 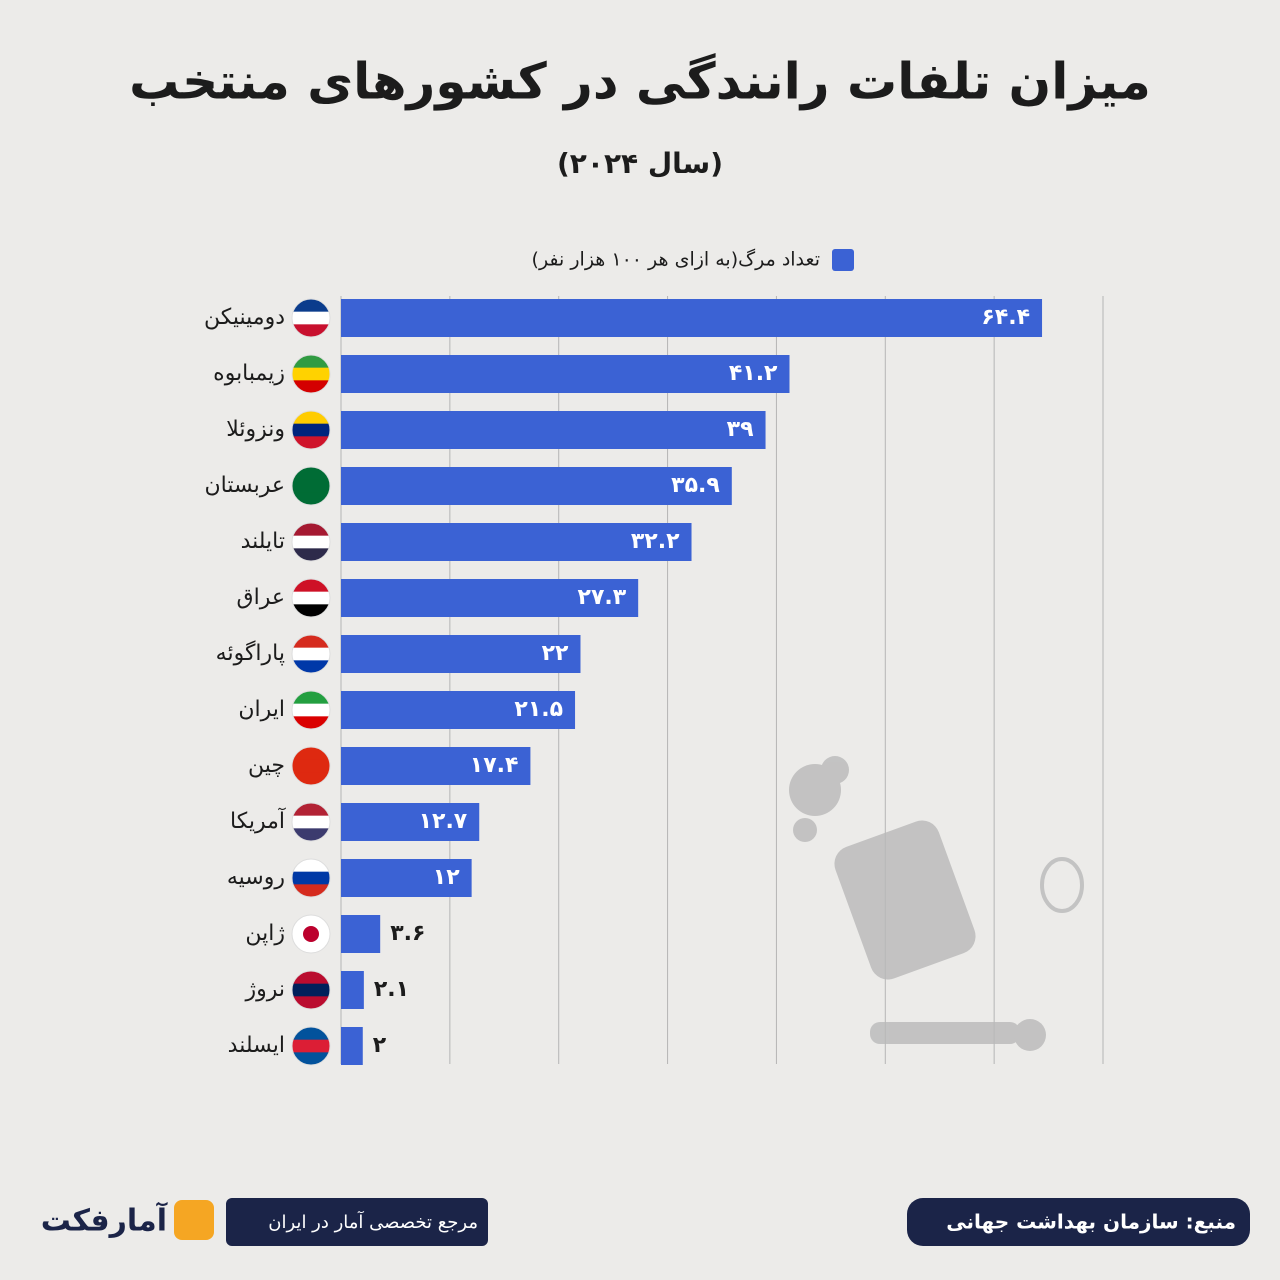 What do you see at coordinates (391, 989) in the screenshot?
I see `value-label: ۲.۱` at bounding box center [391, 989].